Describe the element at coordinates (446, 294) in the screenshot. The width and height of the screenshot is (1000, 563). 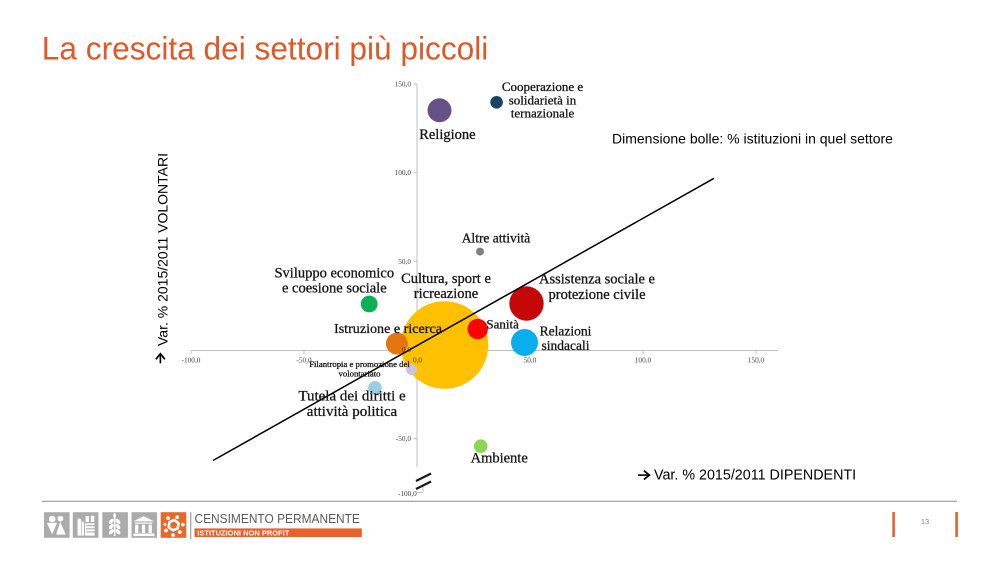
I see `svg-text: ricreazione` at that location.